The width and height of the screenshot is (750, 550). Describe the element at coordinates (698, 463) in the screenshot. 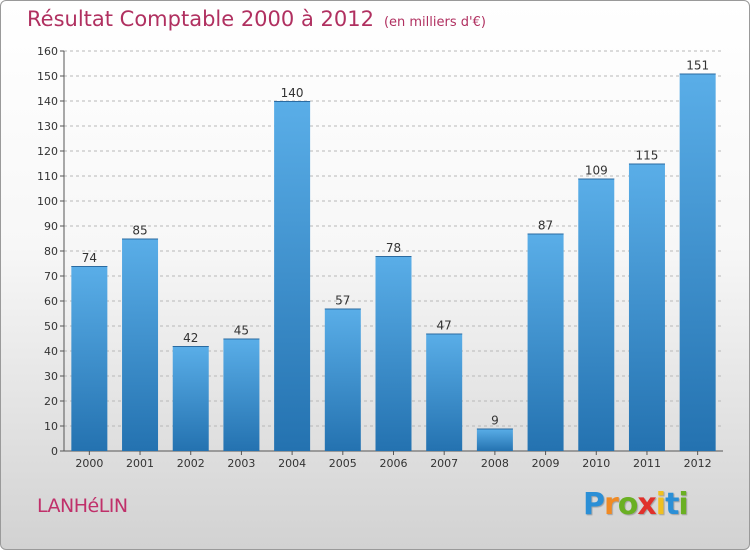

I see `x-tick-label: 2012` at that location.